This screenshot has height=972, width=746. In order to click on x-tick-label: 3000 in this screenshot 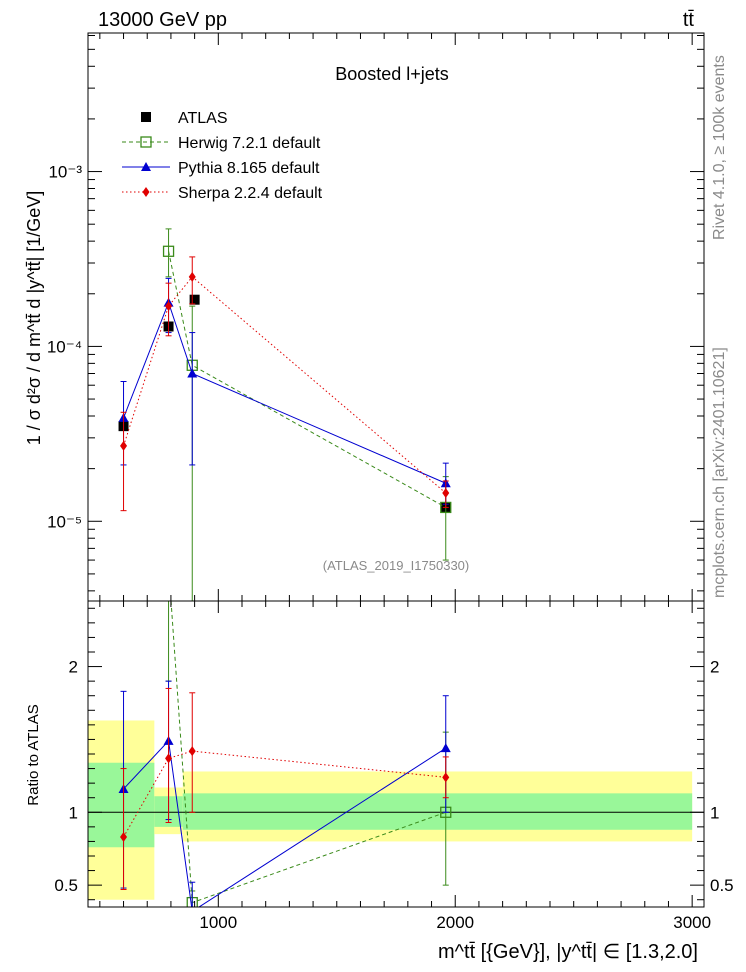, I will do `click(692, 922)`.